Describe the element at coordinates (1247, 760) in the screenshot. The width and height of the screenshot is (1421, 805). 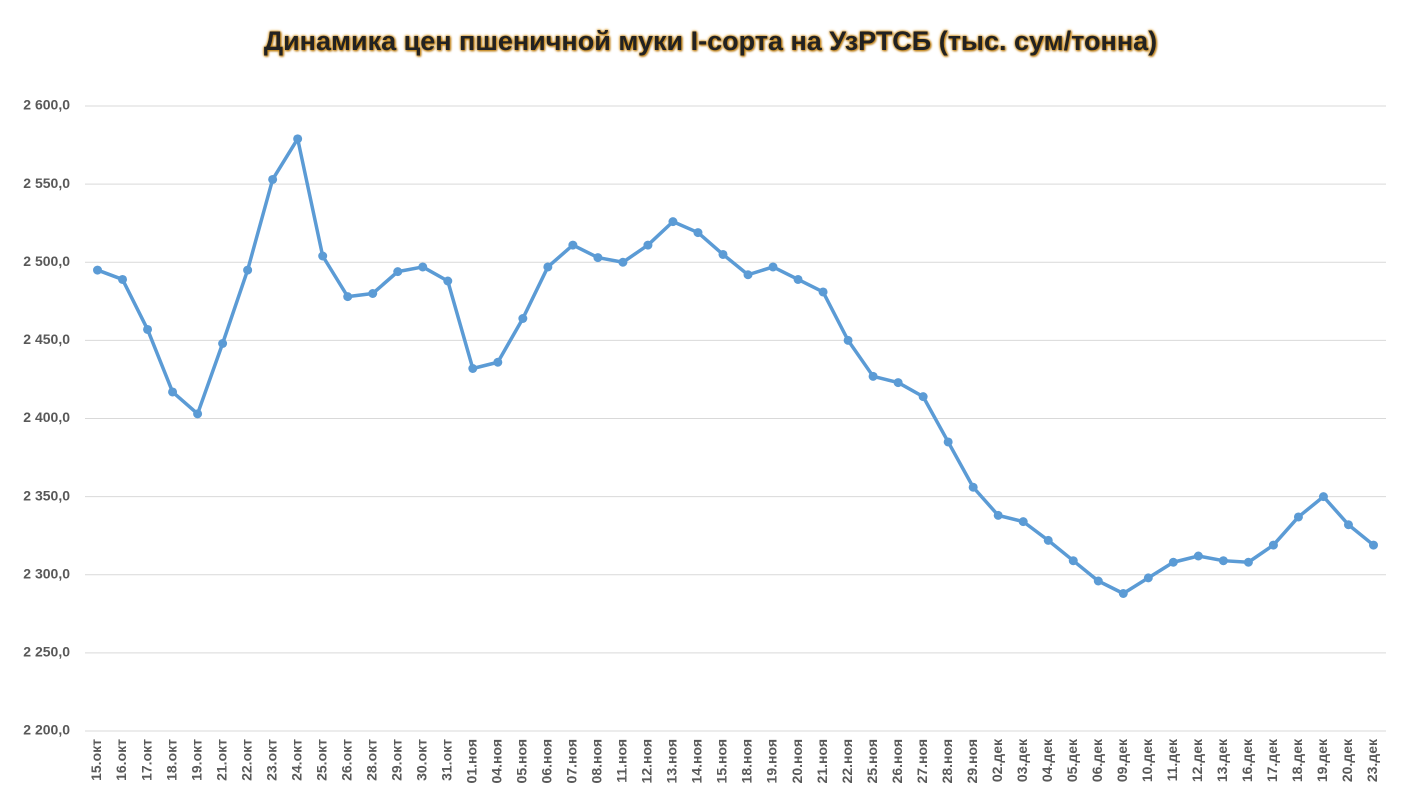
I see `x-tick-label: 16.дек` at that location.